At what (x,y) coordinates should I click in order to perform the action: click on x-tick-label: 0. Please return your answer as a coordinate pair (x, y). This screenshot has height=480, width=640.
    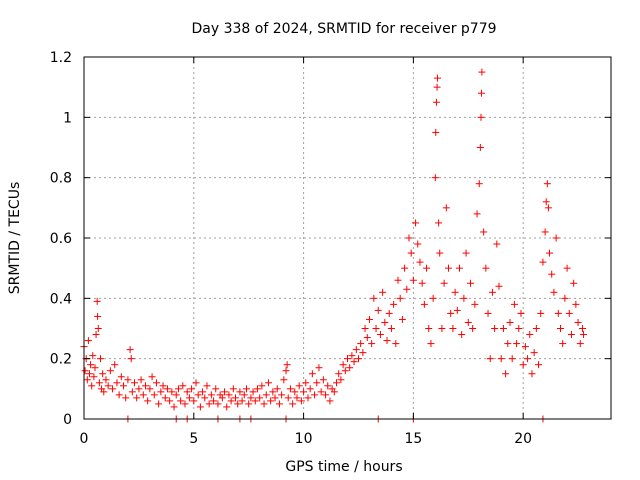
    Looking at the image, I should click on (84, 439).